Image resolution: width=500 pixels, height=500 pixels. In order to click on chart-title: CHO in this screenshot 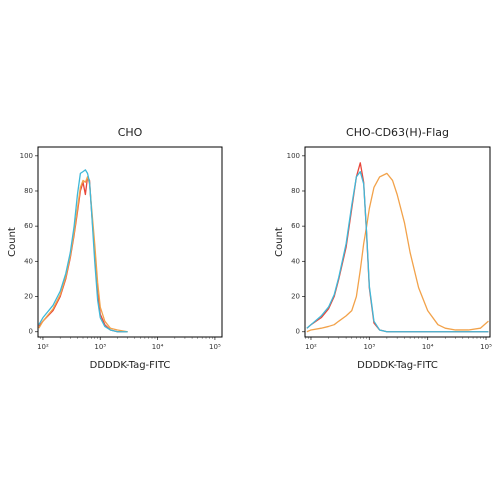, I will do `click(130, 132)`.